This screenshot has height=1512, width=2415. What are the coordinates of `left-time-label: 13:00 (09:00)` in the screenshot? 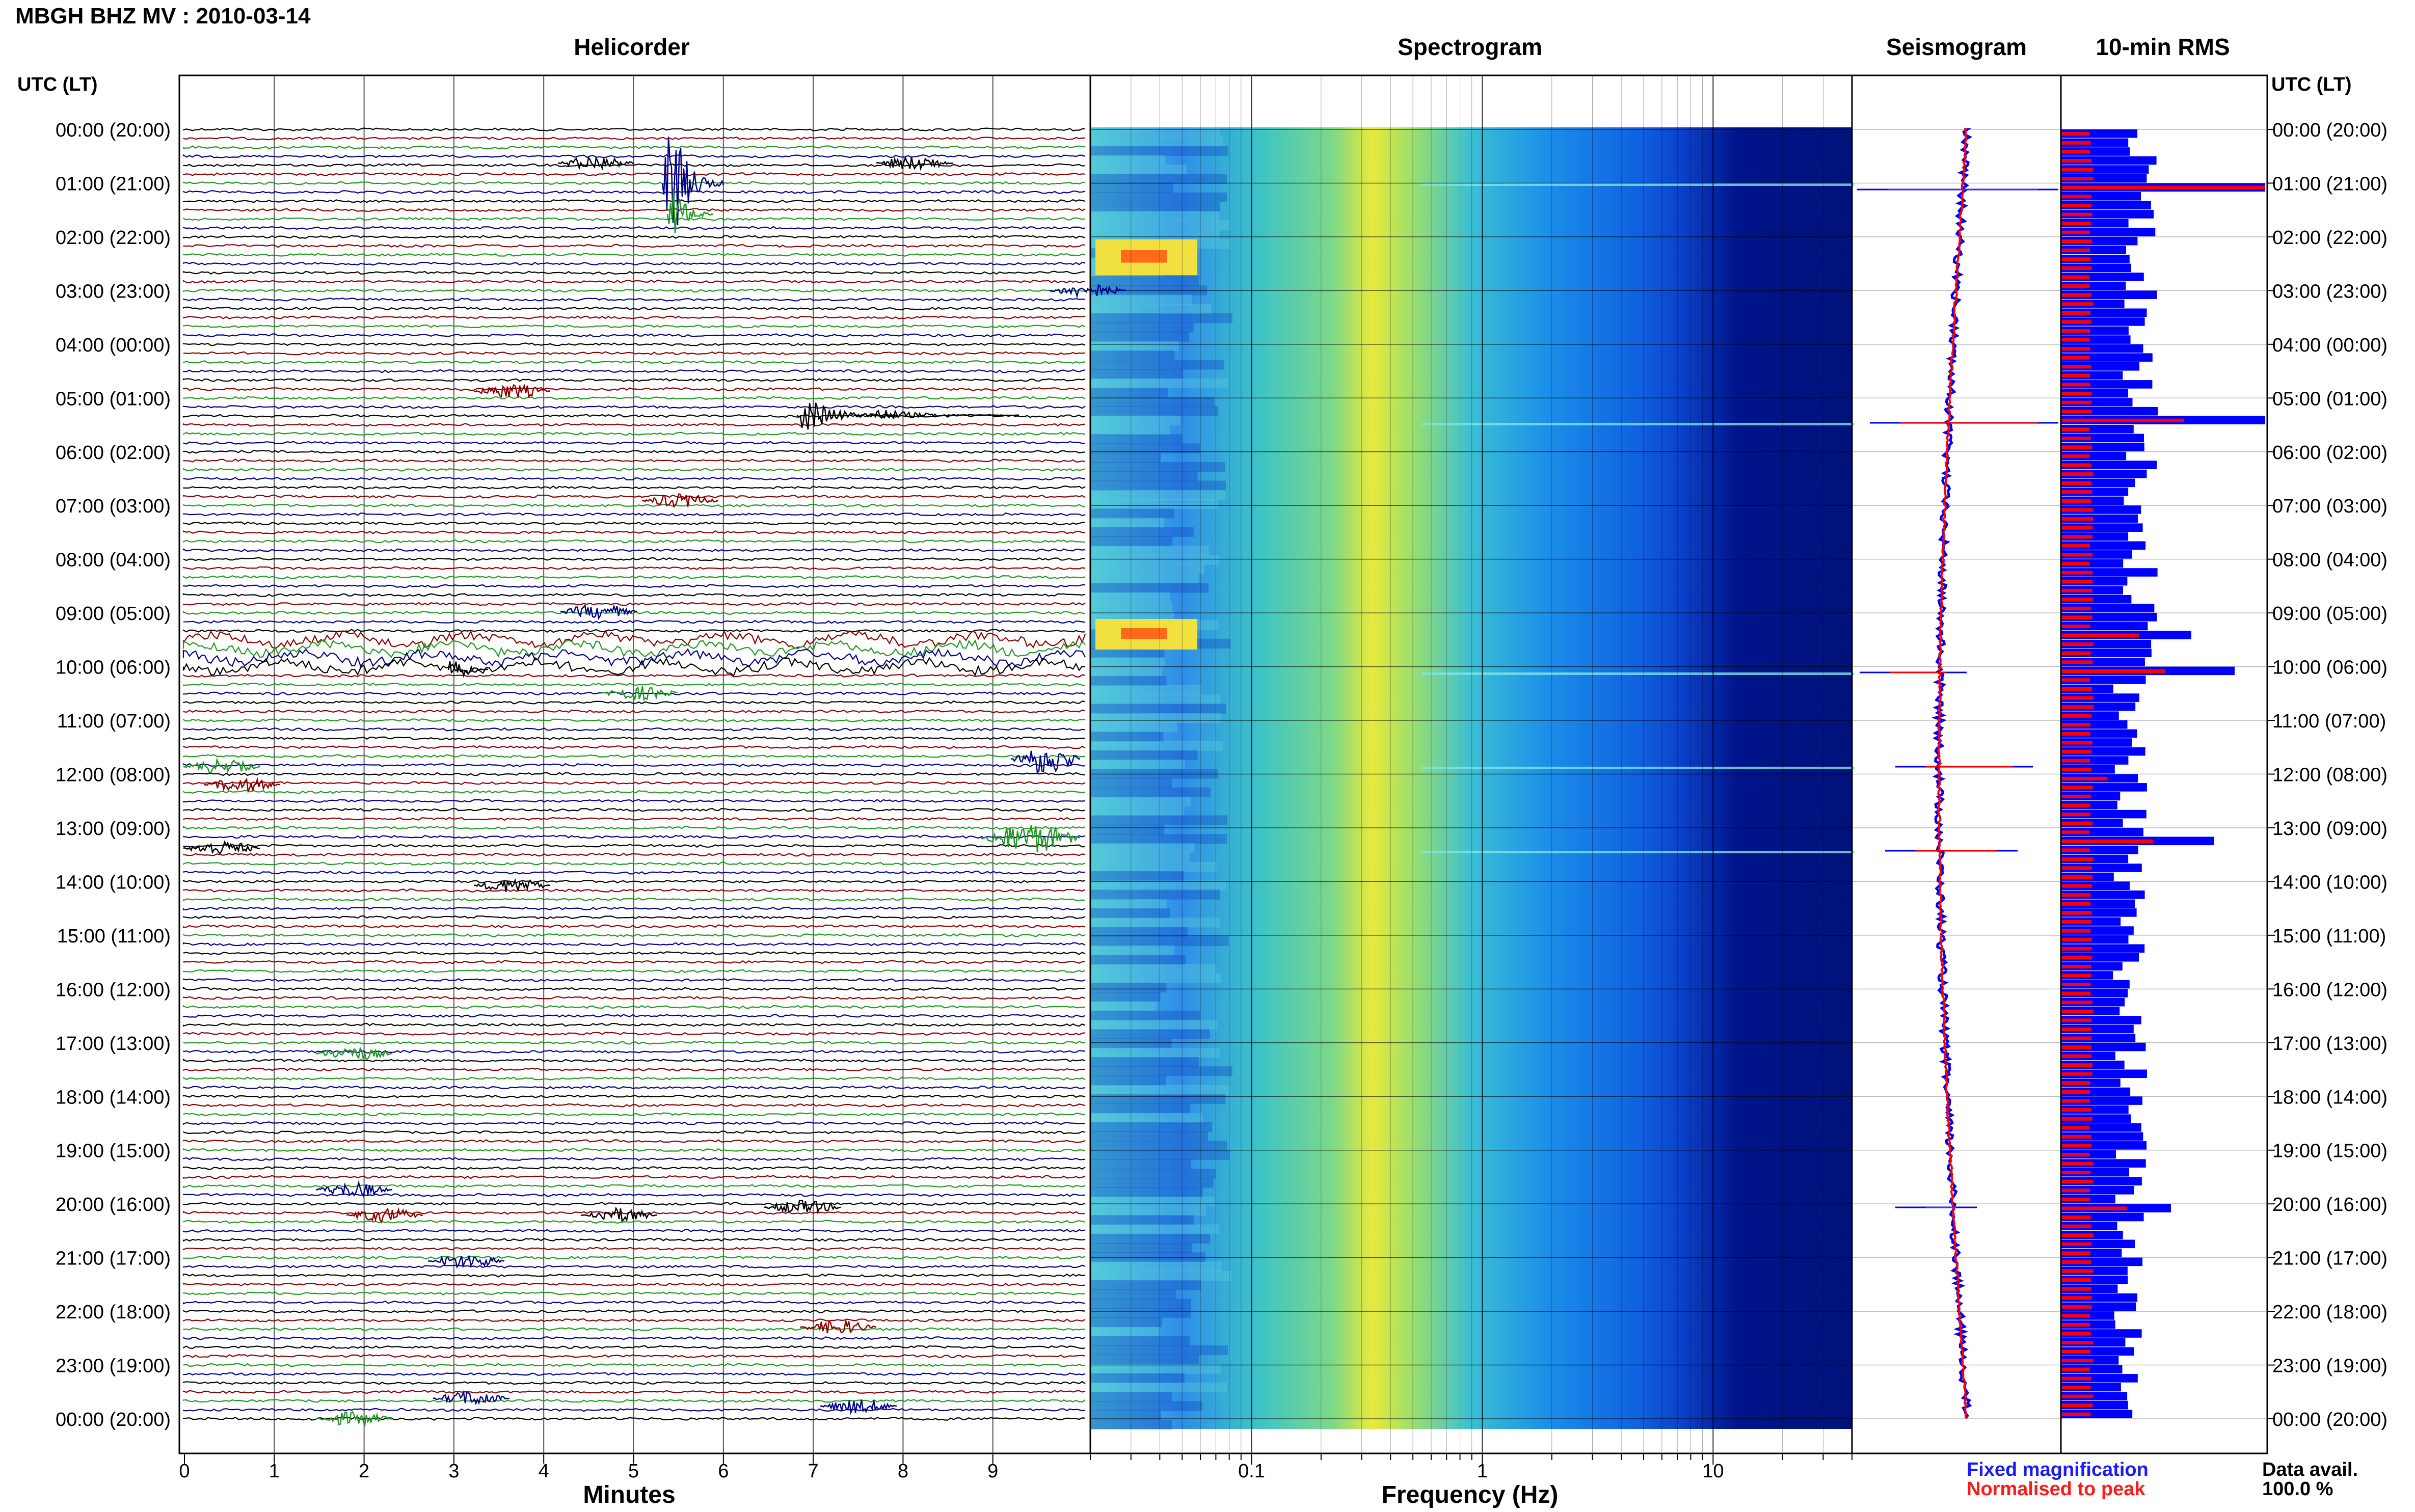 It's located at (113, 829).